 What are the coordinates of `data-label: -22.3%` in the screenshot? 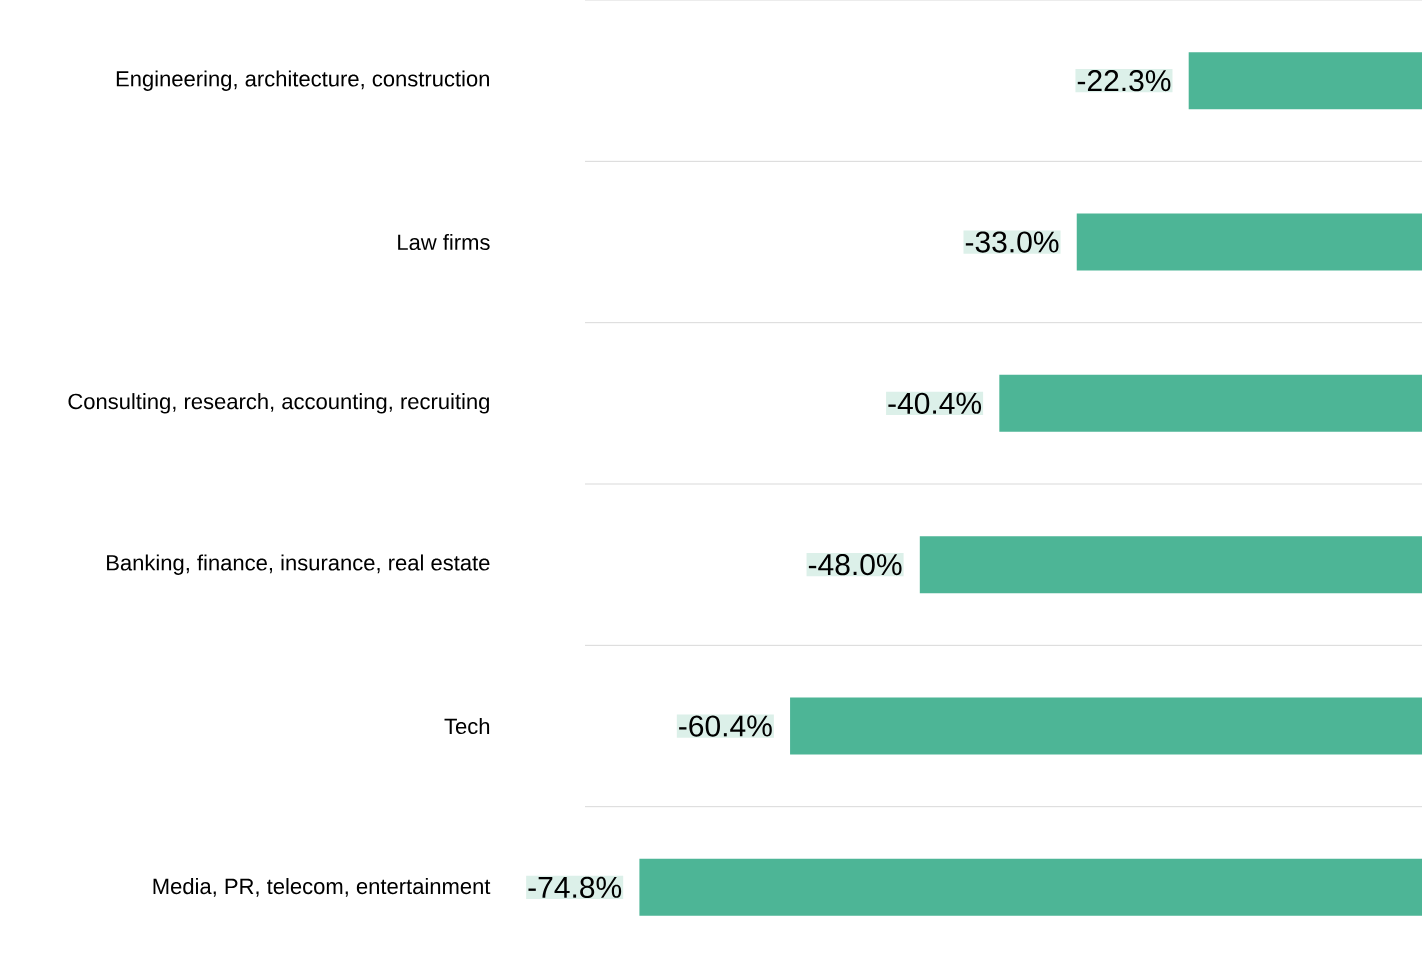 It's located at (1124, 81).